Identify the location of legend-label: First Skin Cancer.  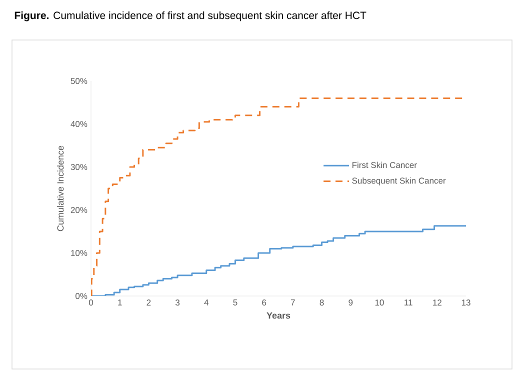
(384, 165).